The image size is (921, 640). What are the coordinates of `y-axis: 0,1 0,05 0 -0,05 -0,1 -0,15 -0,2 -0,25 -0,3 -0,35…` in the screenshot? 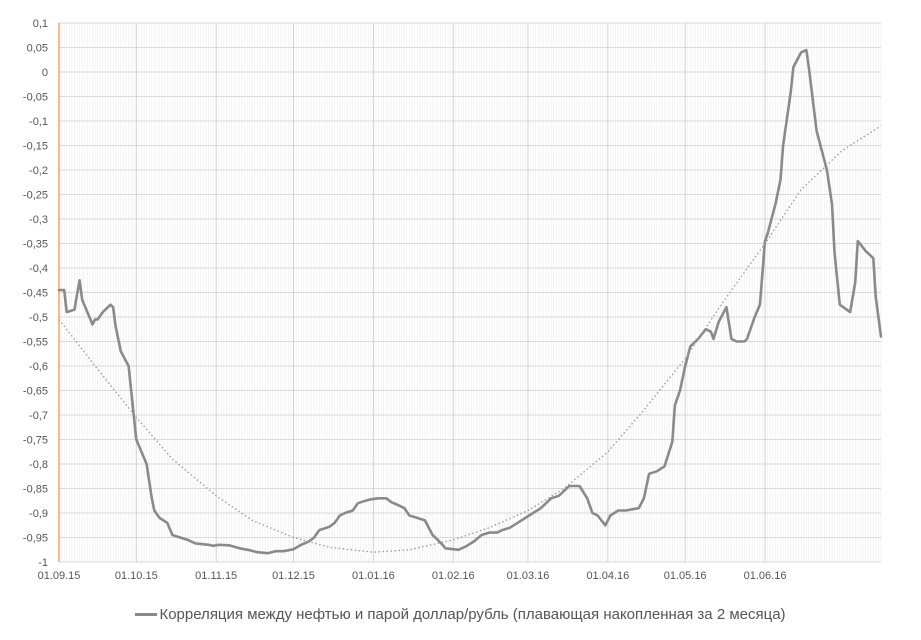 It's located at (41, 293).